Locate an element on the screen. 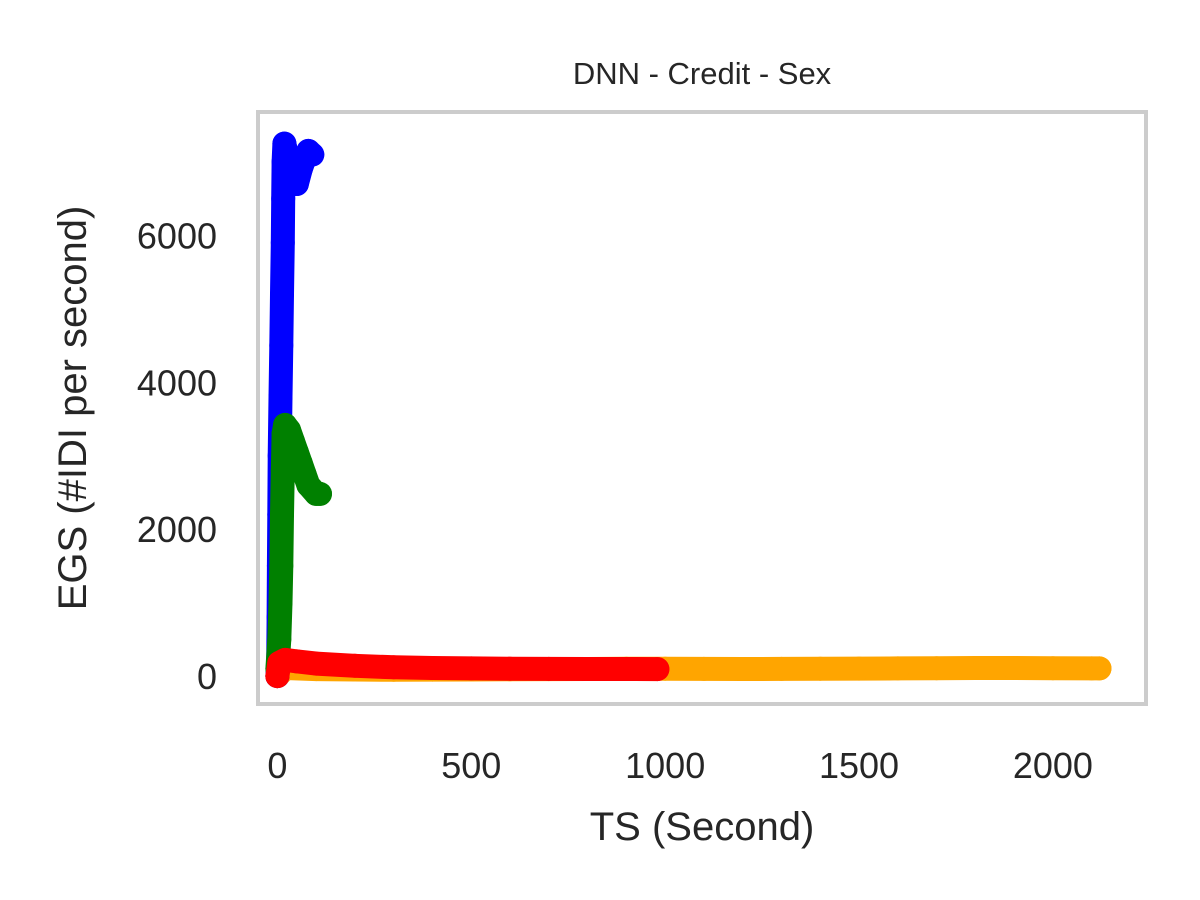 This screenshot has height=900, width=1200. x-tick-label: 2000 is located at coordinates (1053, 765).